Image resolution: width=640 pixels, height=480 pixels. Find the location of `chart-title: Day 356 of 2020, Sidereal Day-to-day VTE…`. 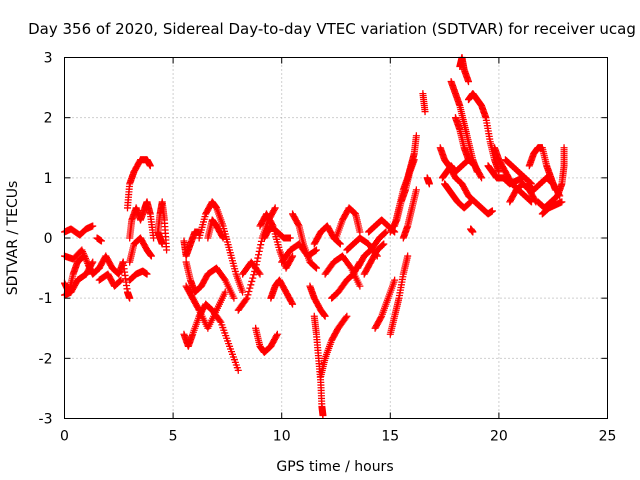

chart-title: Day 356 of 2020, Sidereal Day-to-day VTE… is located at coordinates (332, 29).